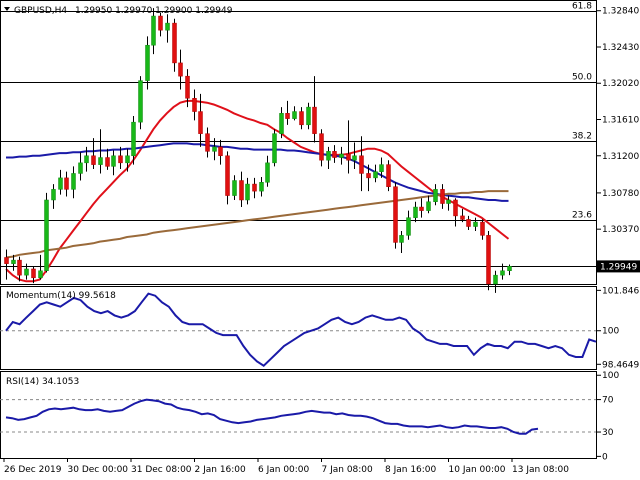  What do you see at coordinates (161, 470) in the screenshot?
I see `time-tick-label-2: 31 Dec 08:00` at bounding box center [161, 470].